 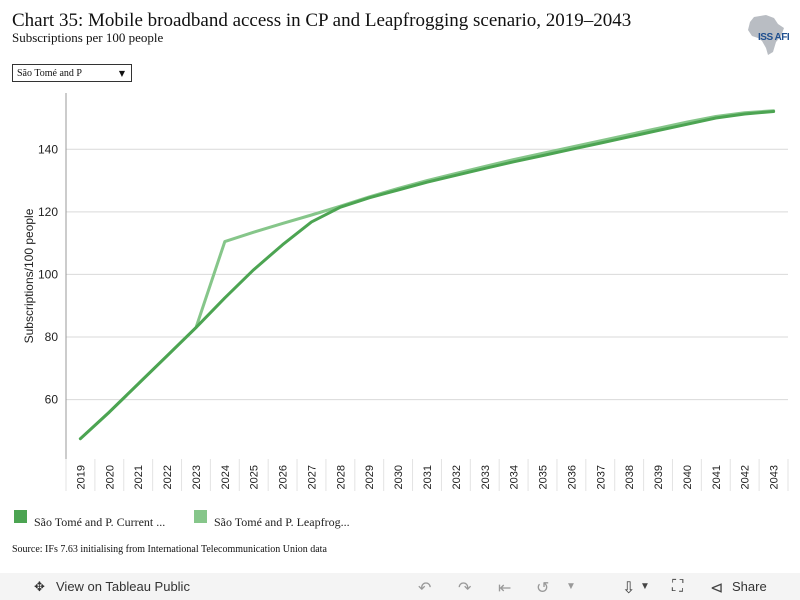 What do you see at coordinates (52, 337) in the screenshot?
I see `y-tick-label: 80` at bounding box center [52, 337].